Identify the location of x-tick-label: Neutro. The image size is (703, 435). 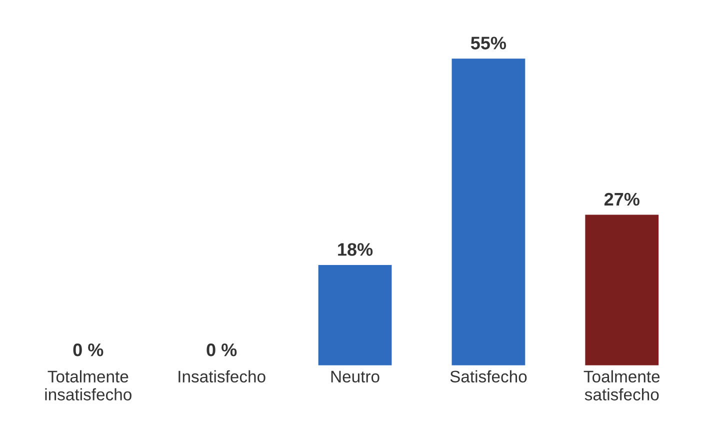
(355, 376).